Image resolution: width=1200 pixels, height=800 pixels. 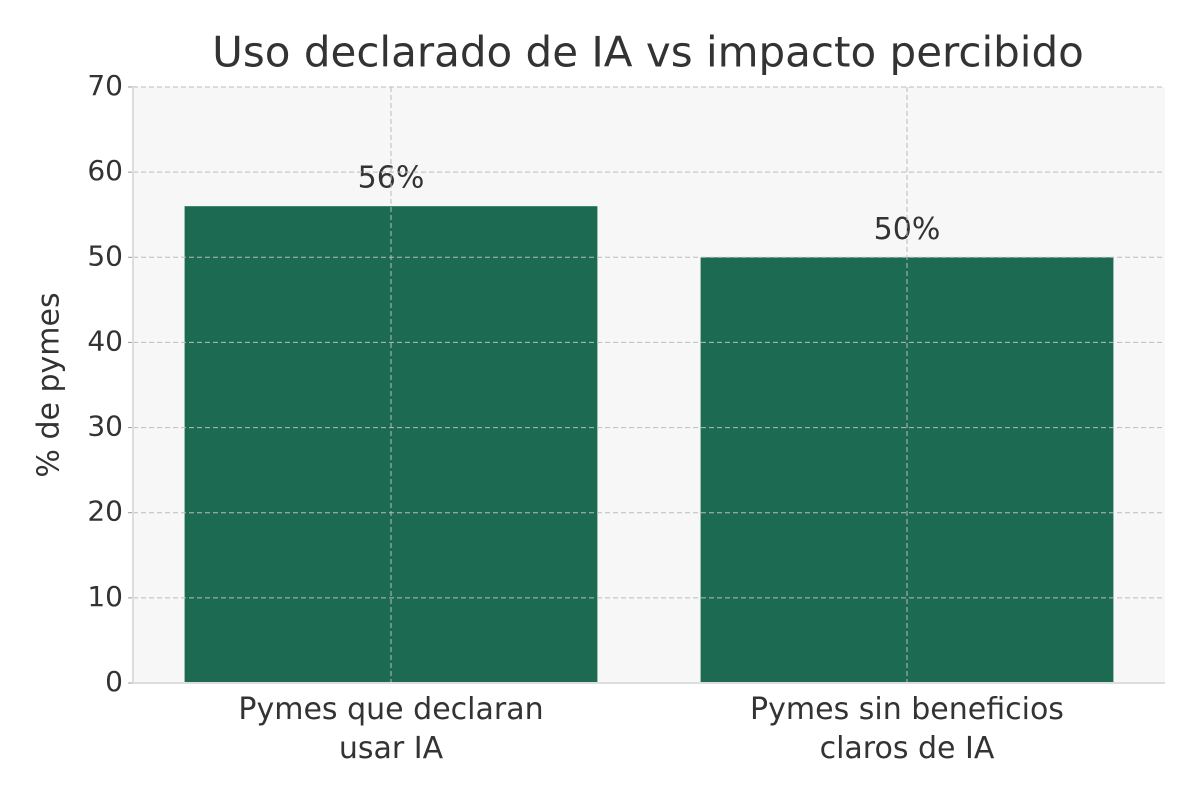 I want to click on chart-title: Uso declarado de IA vs impacto percibido, so click(x=648, y=52).